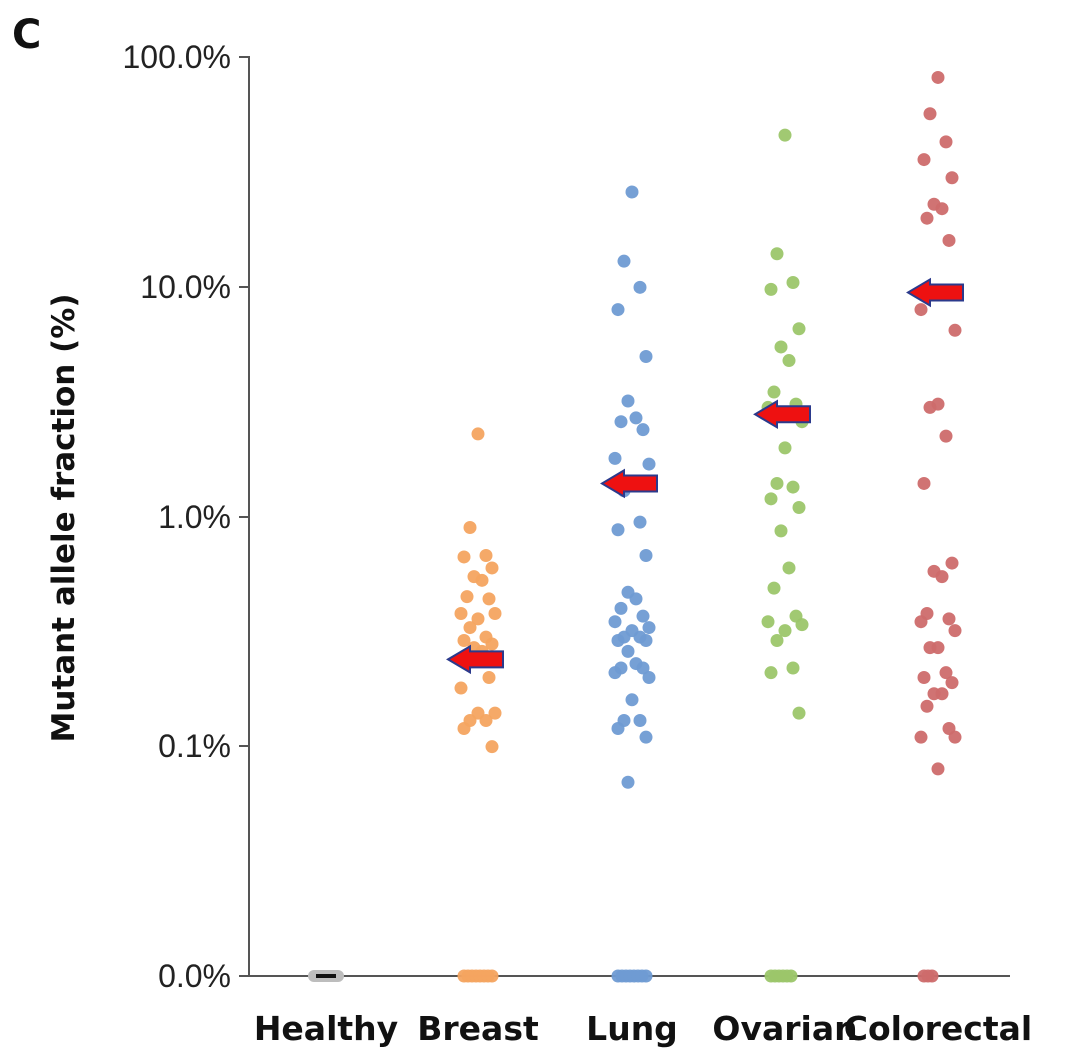 The image size is (1084, 1050). Describe the element at coordinates (176, 57) in the screenshot. I see `y-tick-label: 100.0%` at that location.